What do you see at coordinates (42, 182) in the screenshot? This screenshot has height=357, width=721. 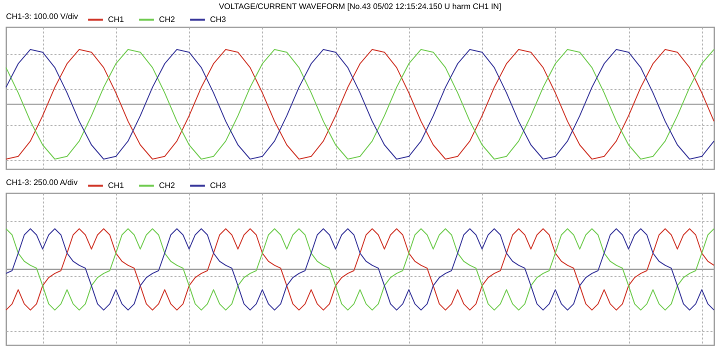 I see `legend-title: CH1-3: 250.00 A/div` at bounding box center [42, 182].